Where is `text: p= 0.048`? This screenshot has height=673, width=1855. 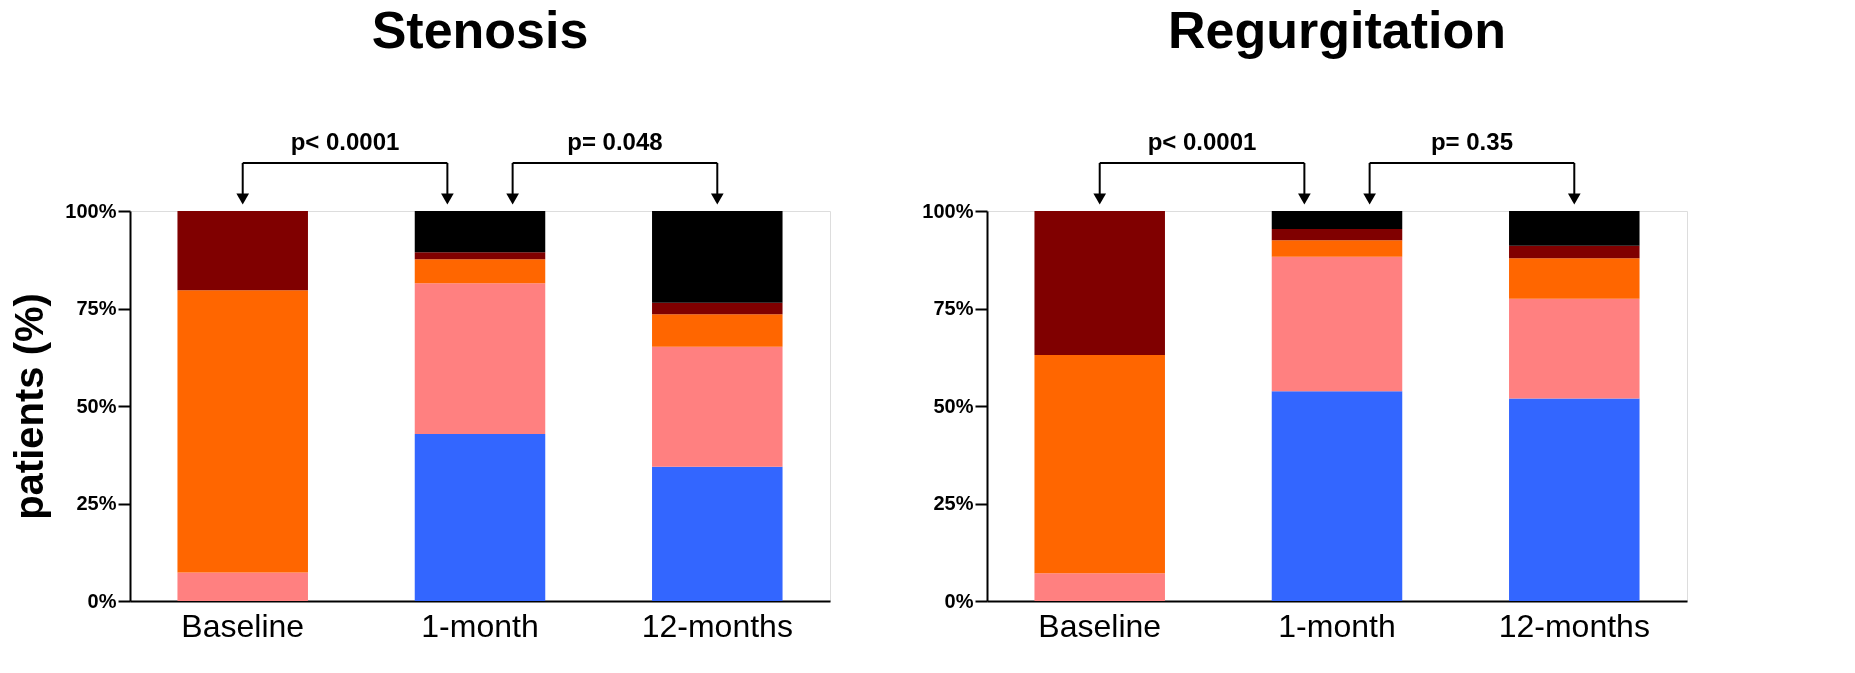
text: p= 0.048 is located at coordinates (615, 141).